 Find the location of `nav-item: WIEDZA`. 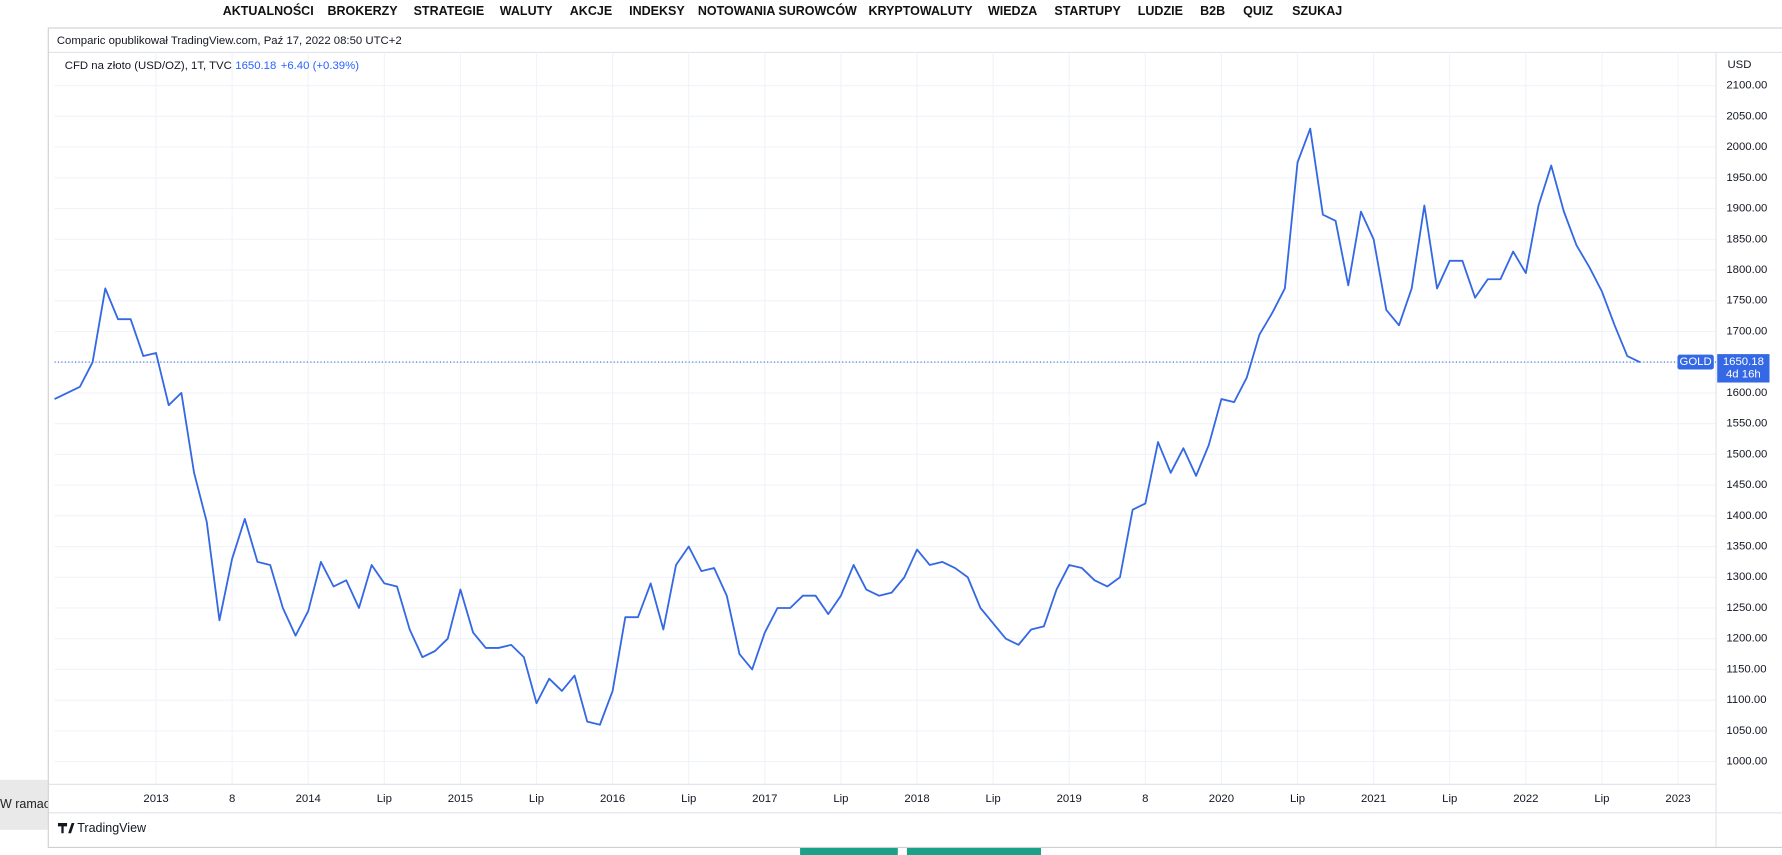

nav-item: WIEDZA is located at coordinates (1012, 11).